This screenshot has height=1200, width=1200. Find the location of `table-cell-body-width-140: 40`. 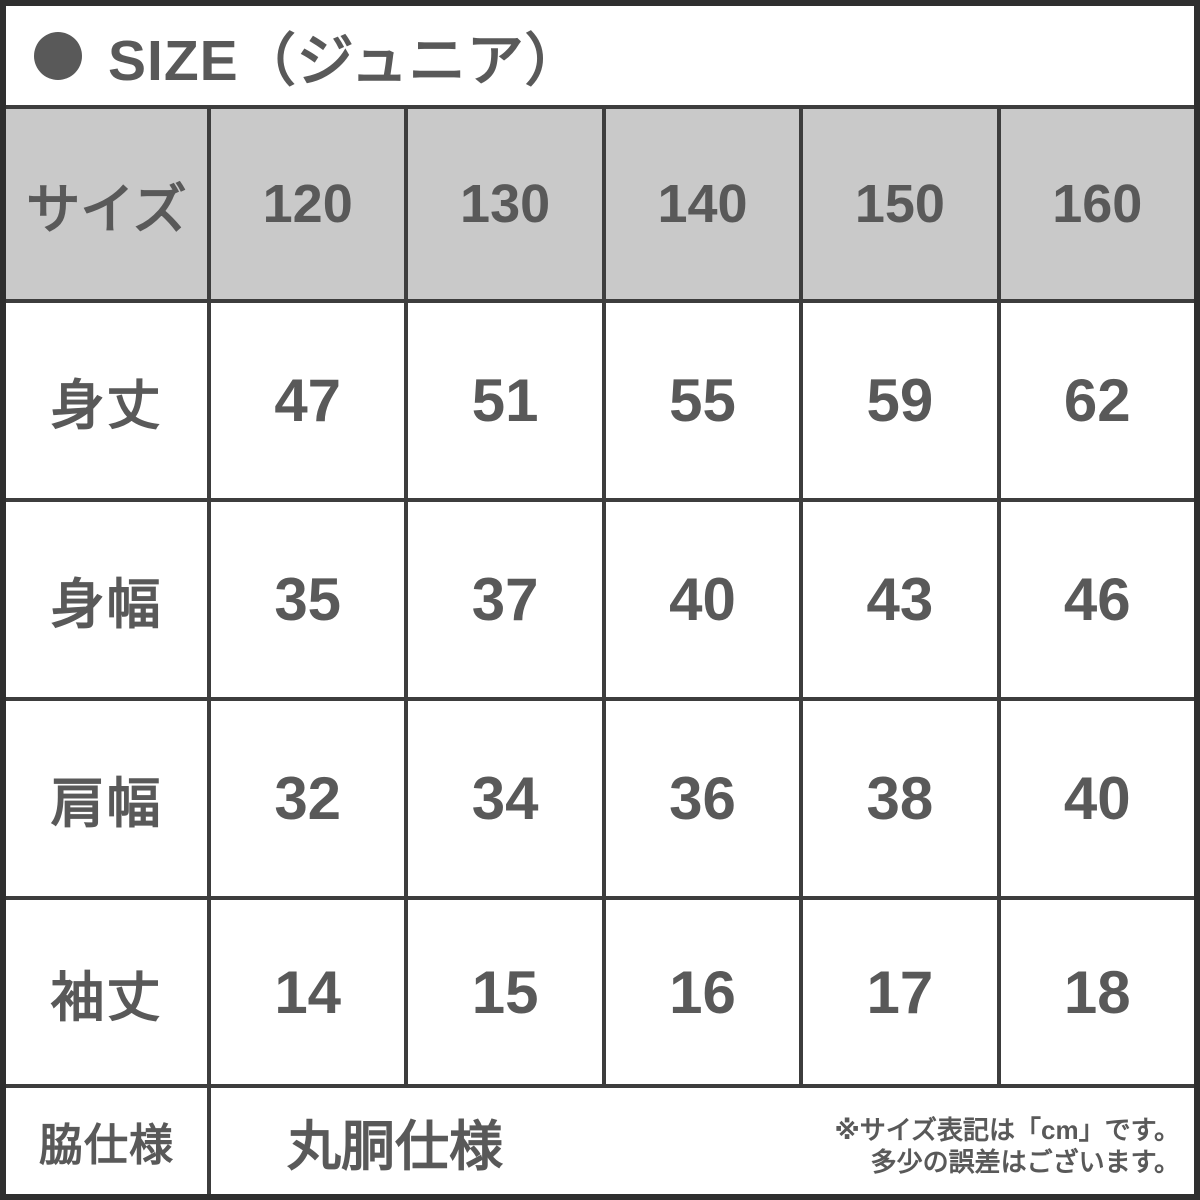

table-cell-body-width-140: 40 is located at coordinates (702, 599).